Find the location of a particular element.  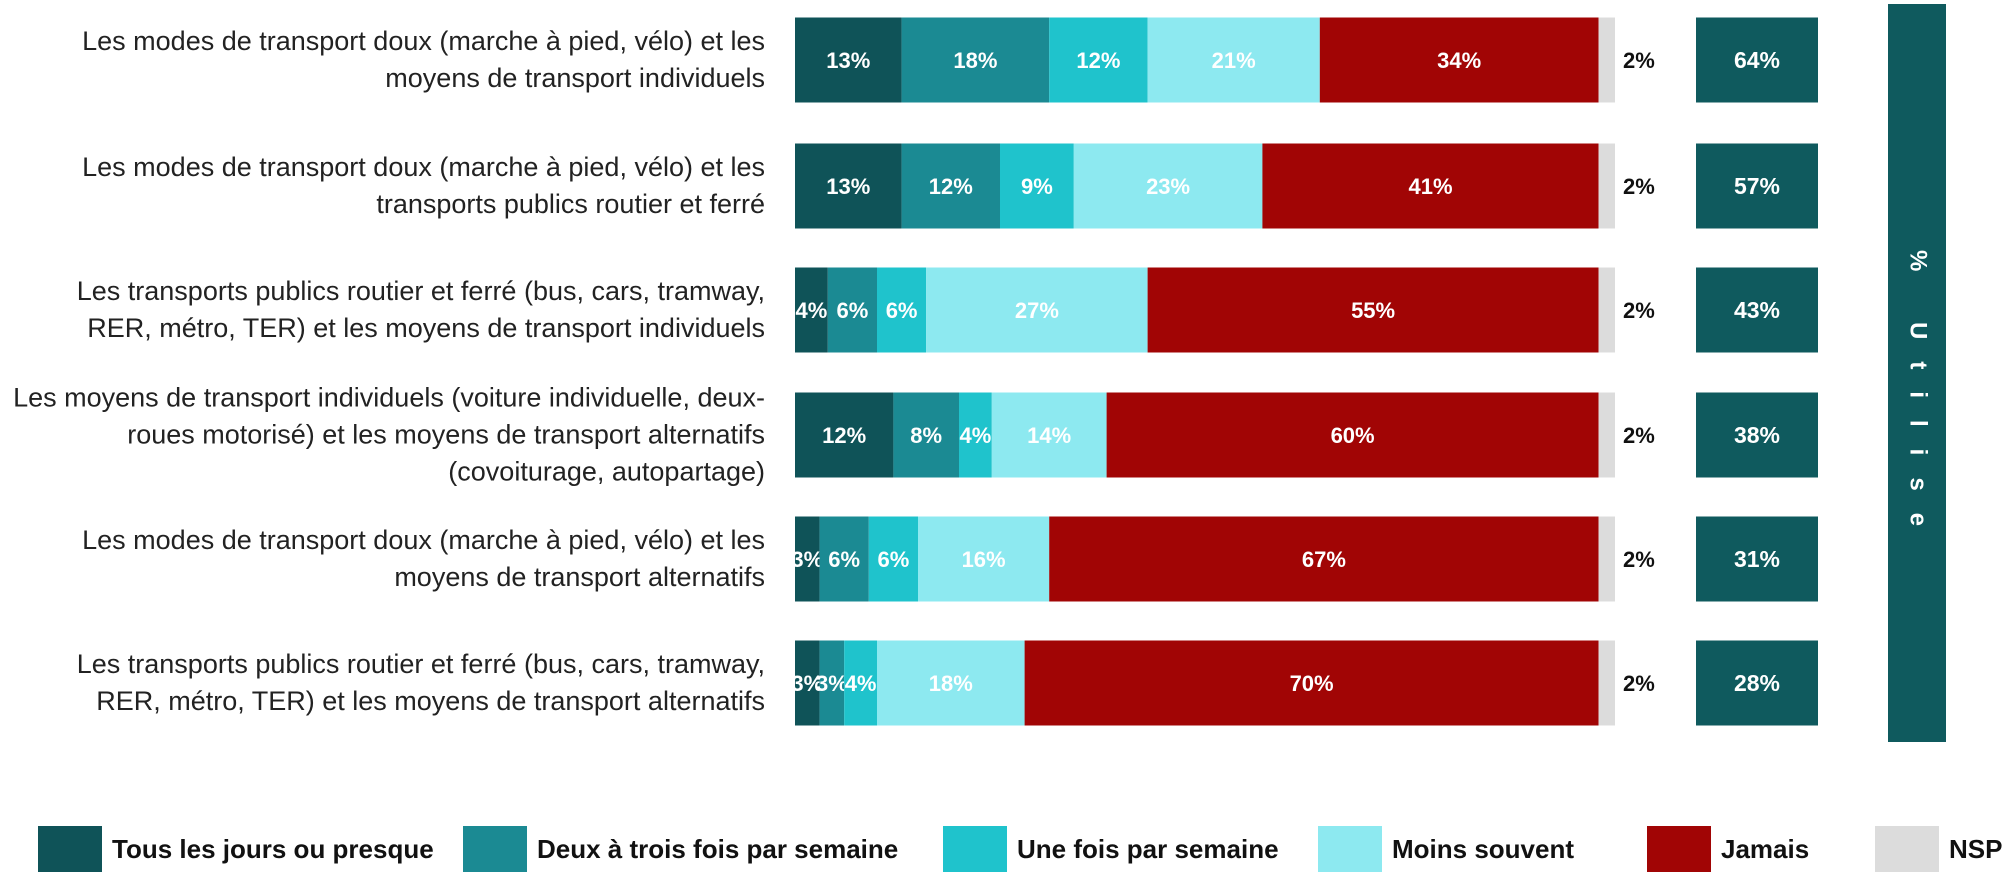

data-label: 16% is located at coordinates (984, 559).